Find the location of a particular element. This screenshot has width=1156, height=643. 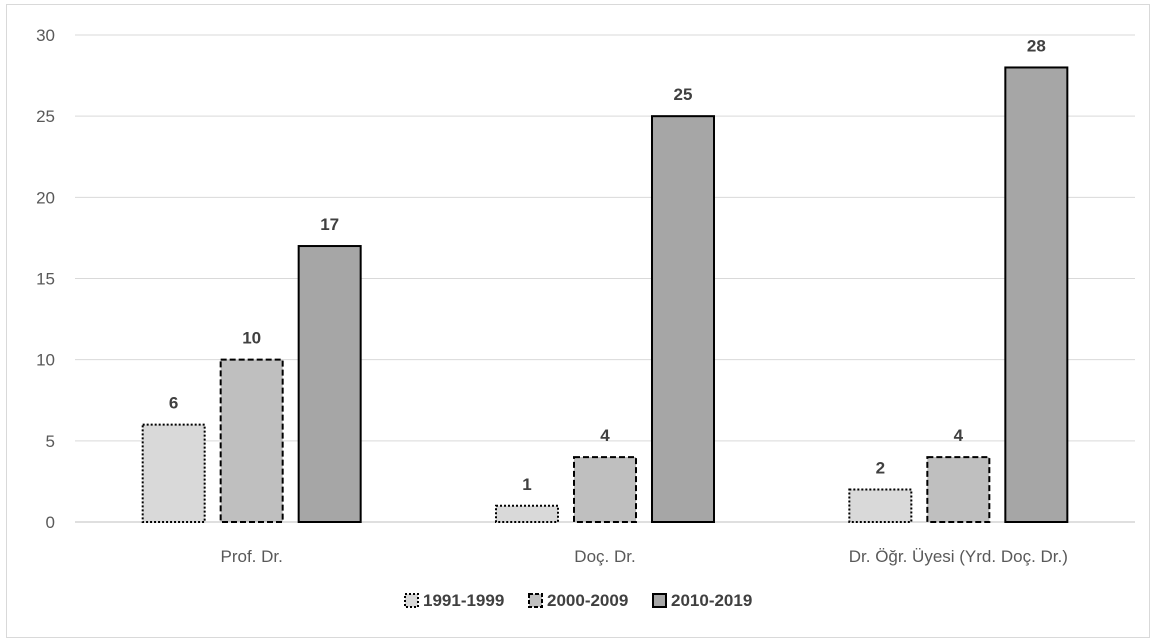

x-tick-label: Doç. Dr. is located at coordinates (604, 556).